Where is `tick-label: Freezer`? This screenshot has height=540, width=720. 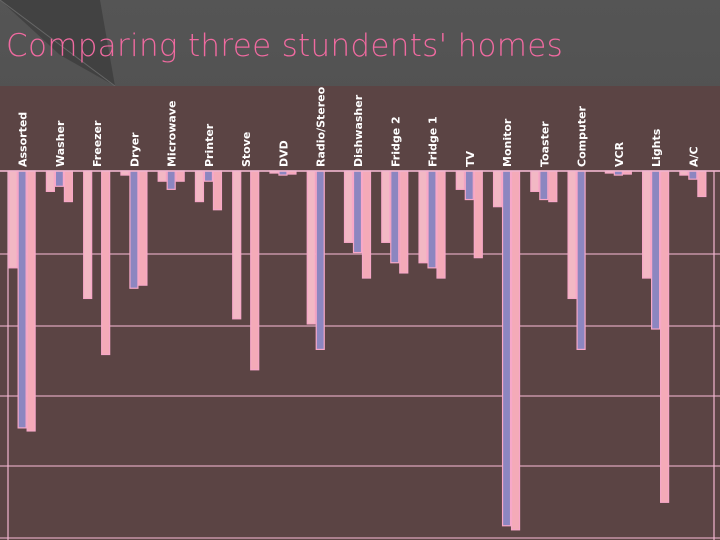 tick-label: Freezer is located at coordinates (97, 143).